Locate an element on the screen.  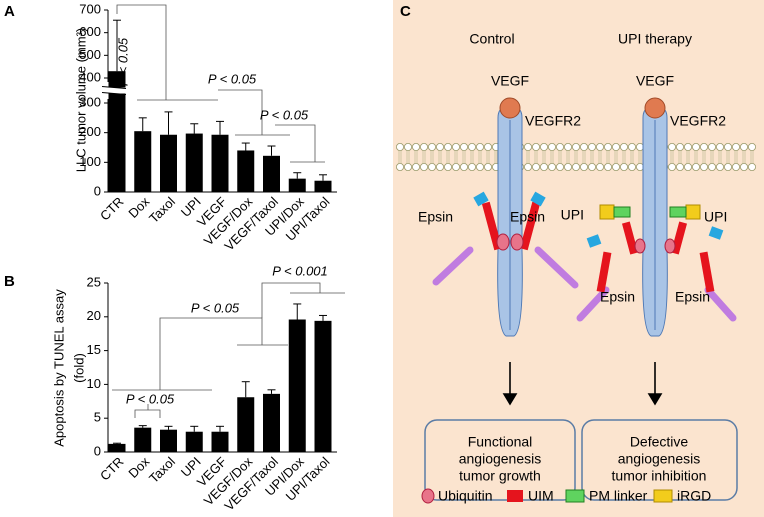
label: VEGFR2 is located at coordinates (698, 121).